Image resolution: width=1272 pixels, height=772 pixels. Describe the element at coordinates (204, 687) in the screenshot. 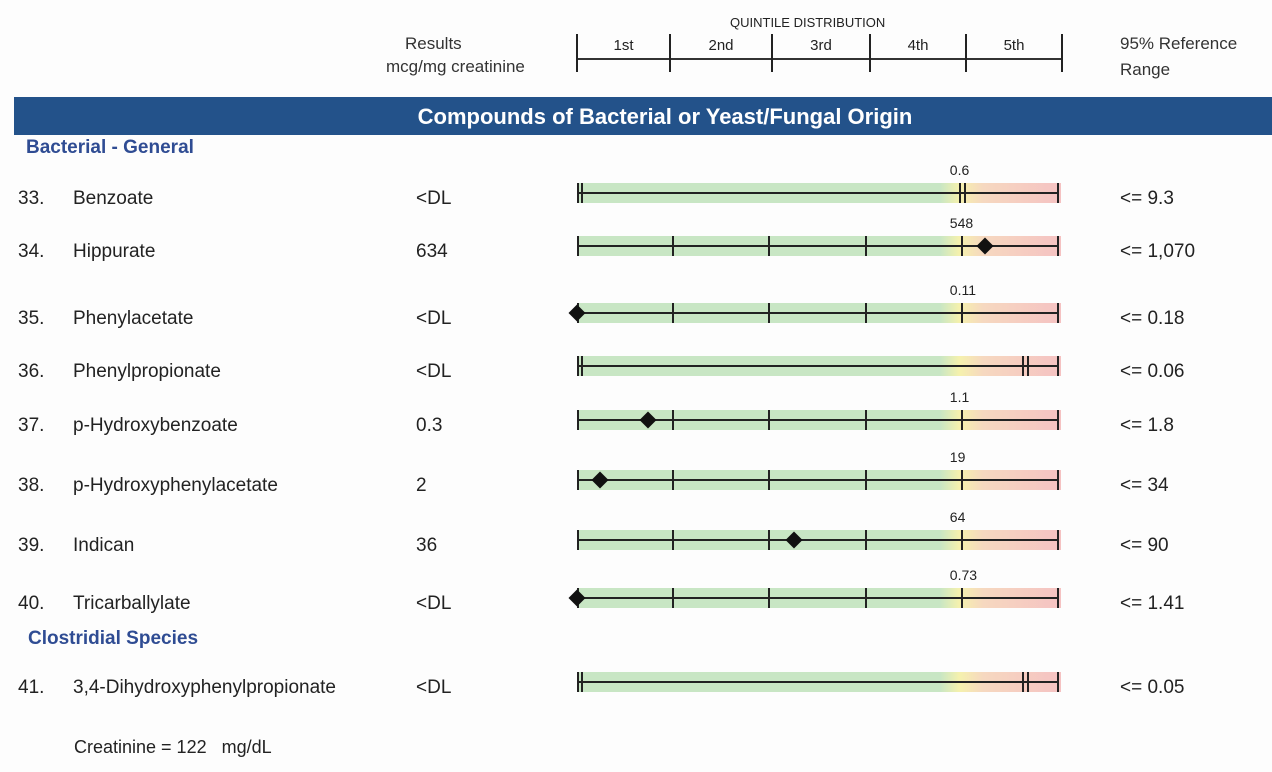

I see `compound-name: 3,4-Dihydroxyphenylpropionate` at that location.